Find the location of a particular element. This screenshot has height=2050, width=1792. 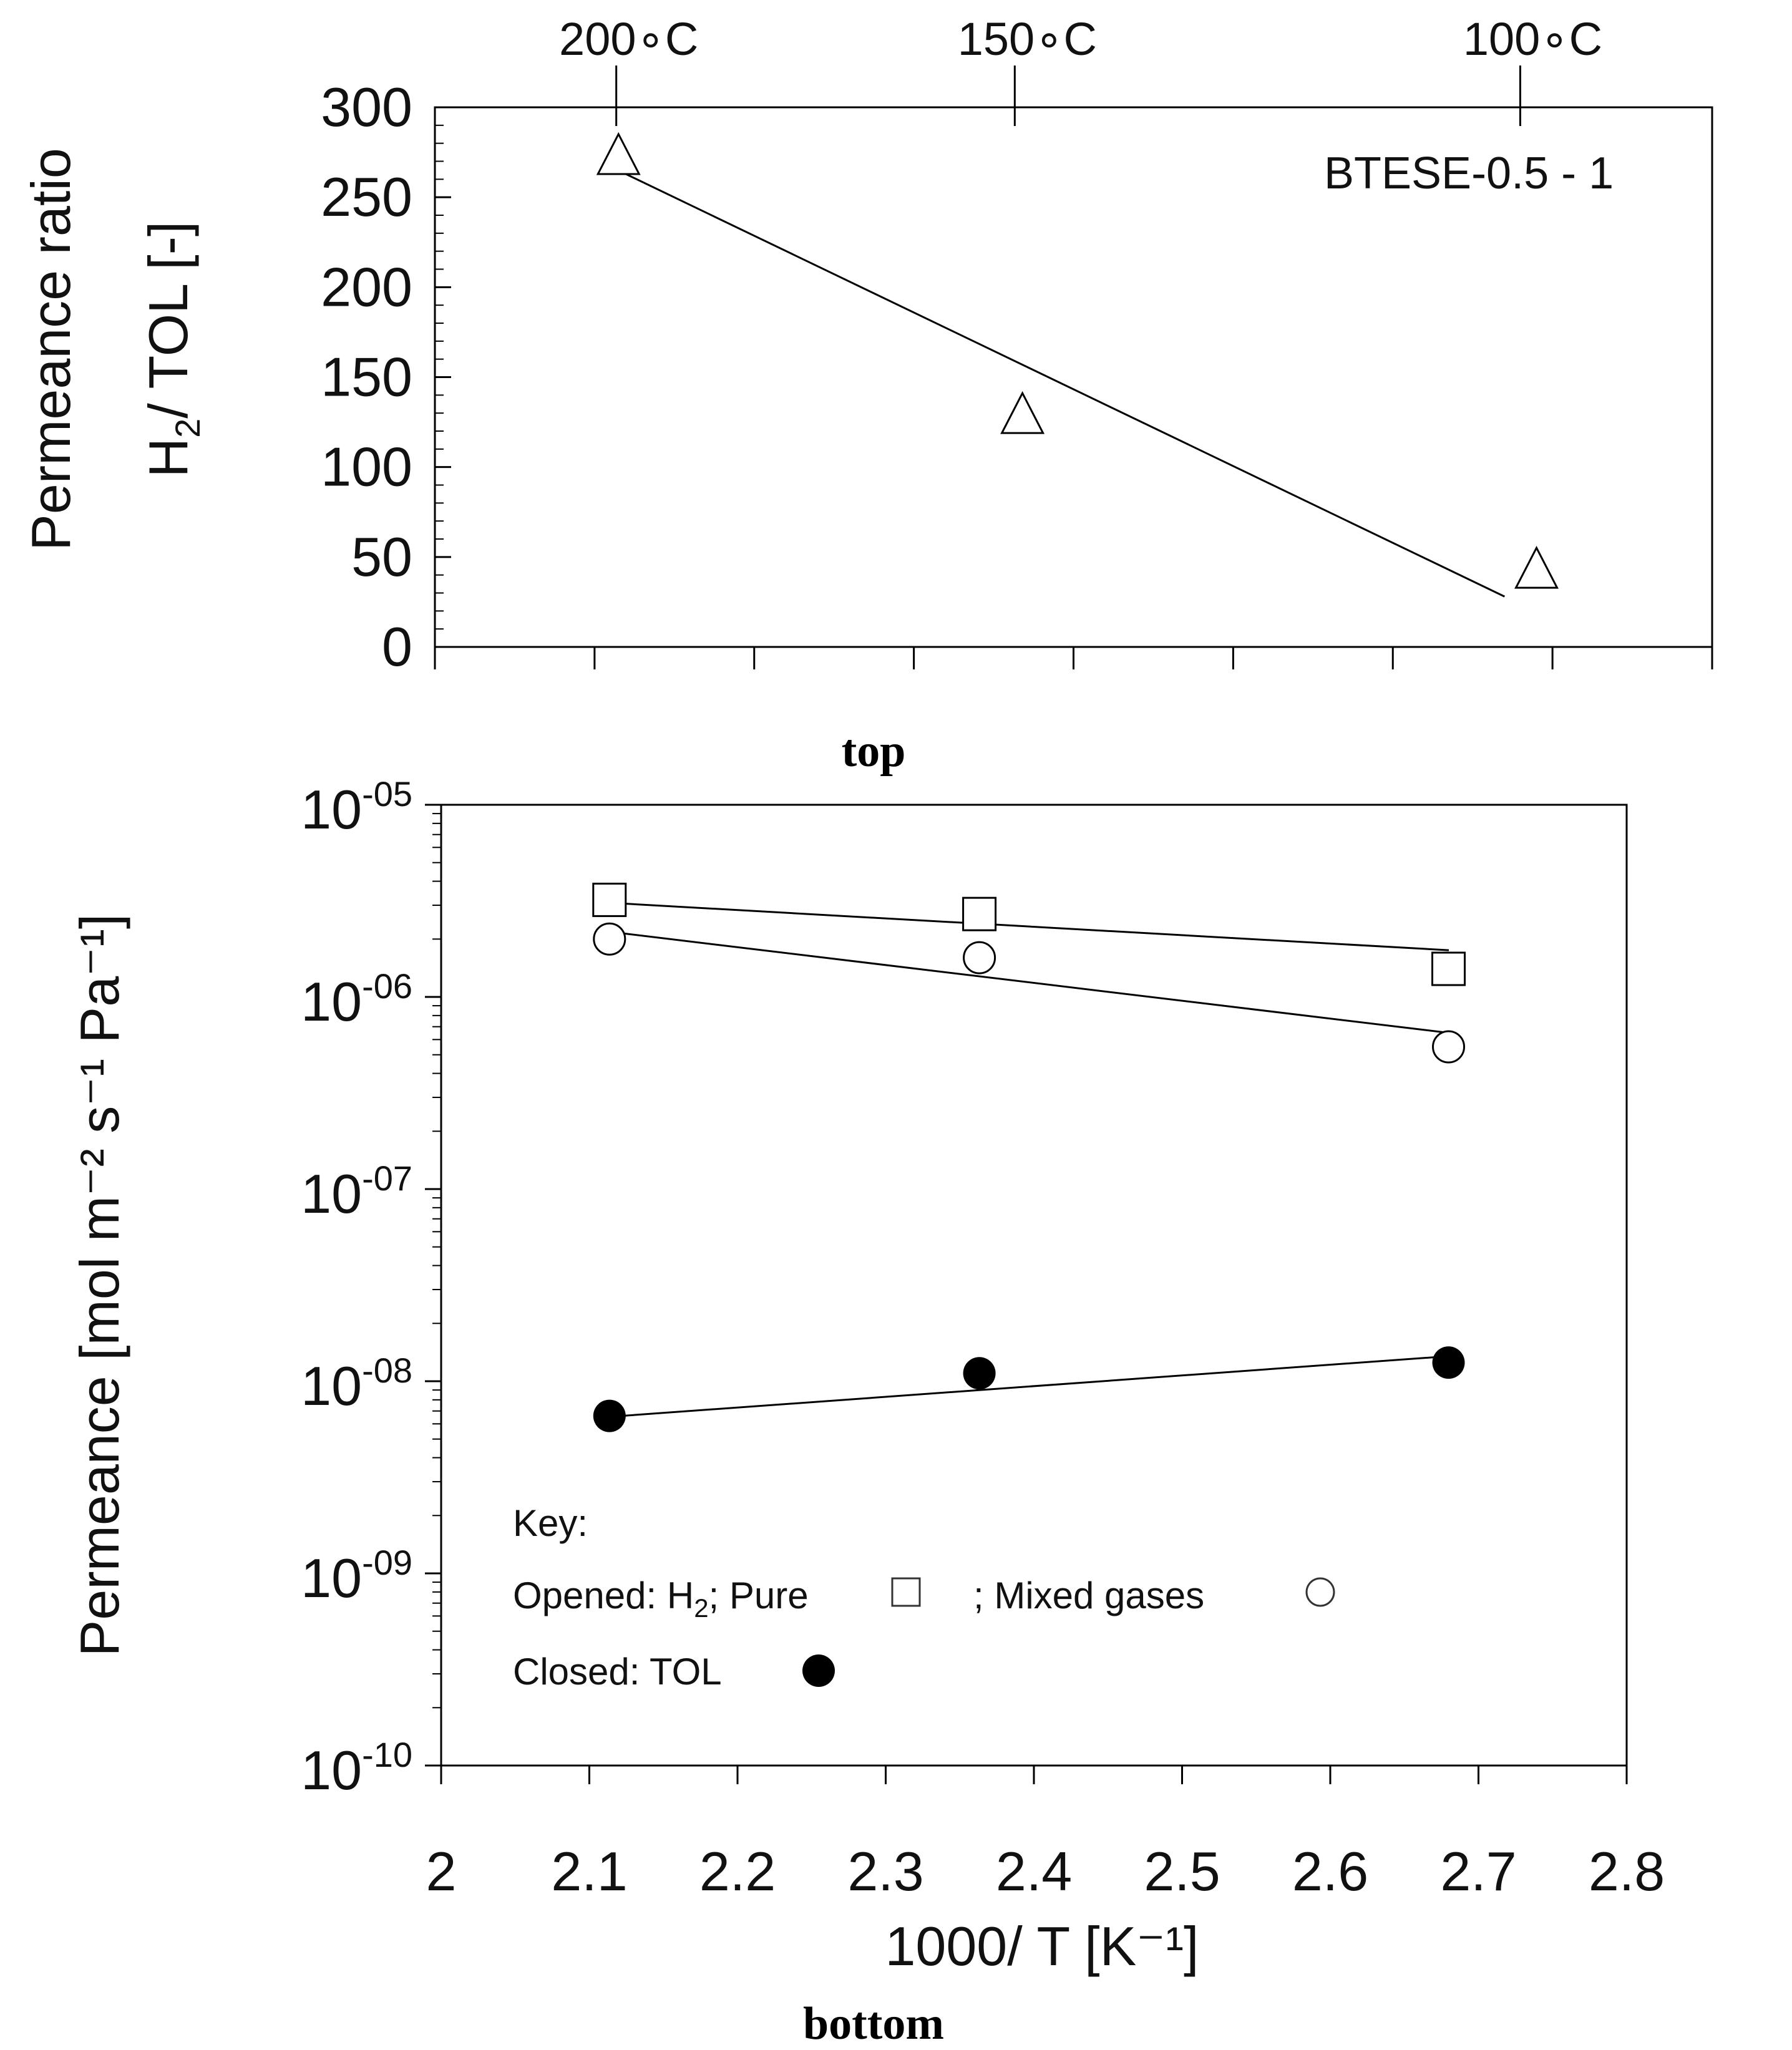

top-data-marks is located at coordinates (1077, 365).